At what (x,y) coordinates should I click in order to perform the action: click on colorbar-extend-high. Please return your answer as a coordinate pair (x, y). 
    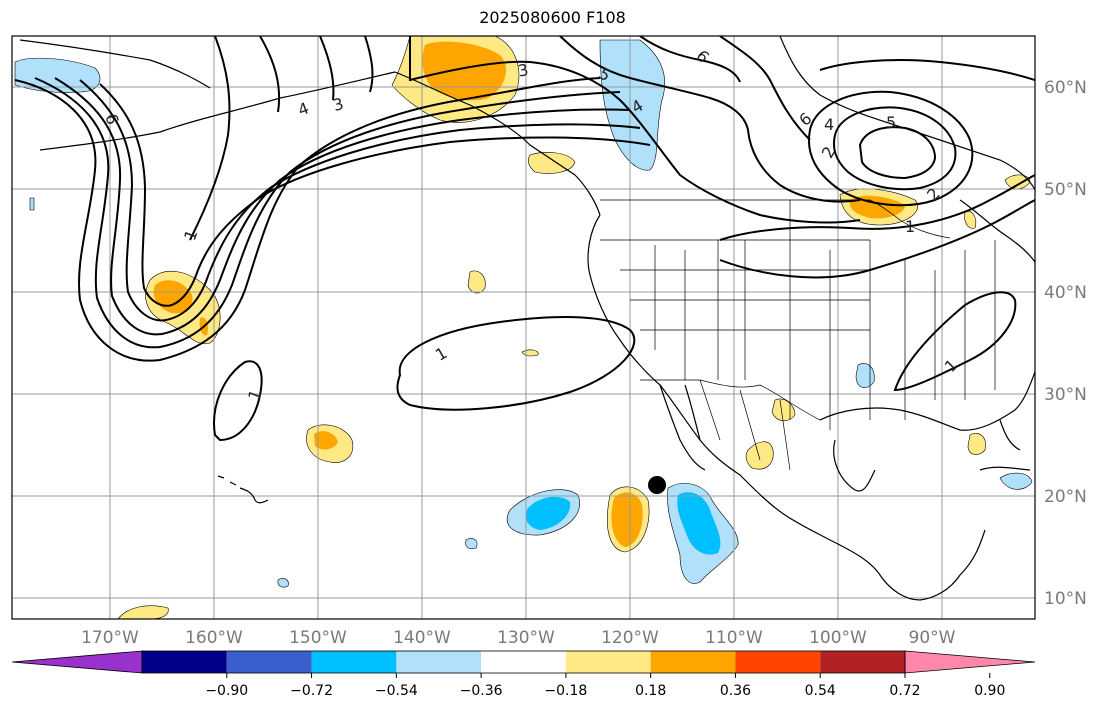
    Looking at the image, I should click on (970, 662).